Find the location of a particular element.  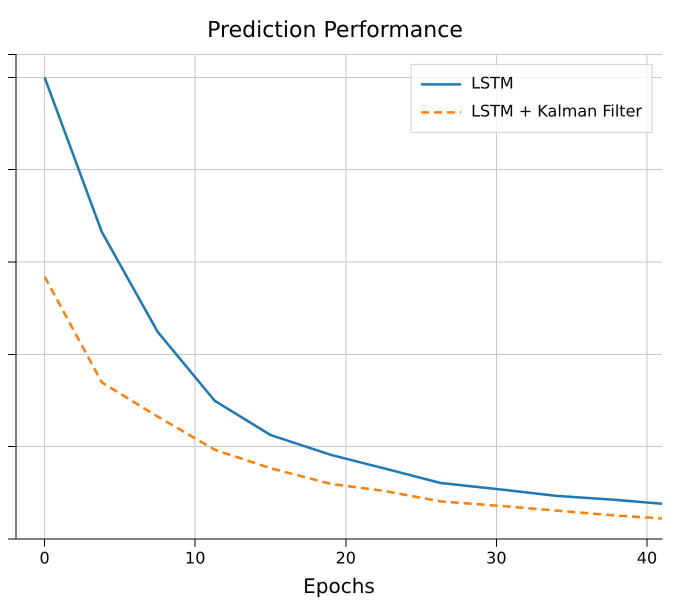

x-axis-title: Epochs is located at coordinates (339, 586).